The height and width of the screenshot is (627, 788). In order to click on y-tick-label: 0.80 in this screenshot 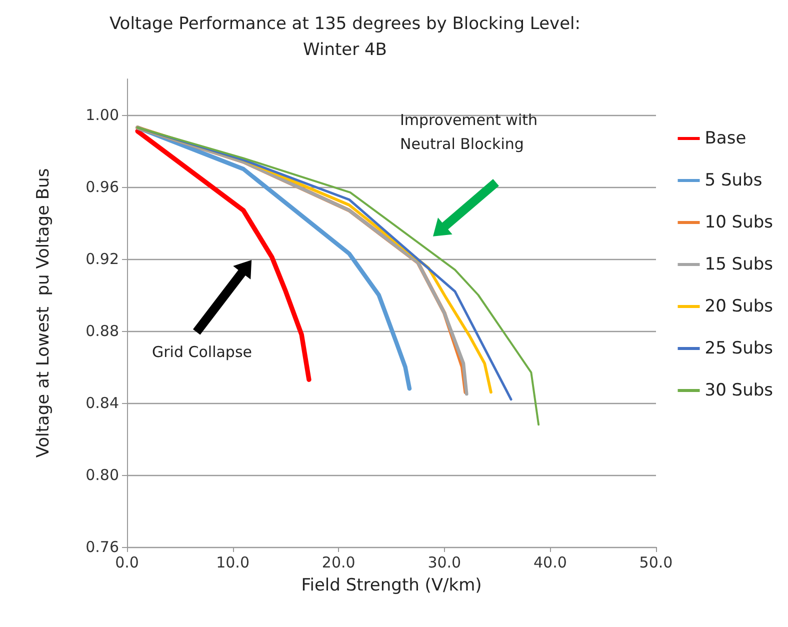, I will do `click(102, 475)`.